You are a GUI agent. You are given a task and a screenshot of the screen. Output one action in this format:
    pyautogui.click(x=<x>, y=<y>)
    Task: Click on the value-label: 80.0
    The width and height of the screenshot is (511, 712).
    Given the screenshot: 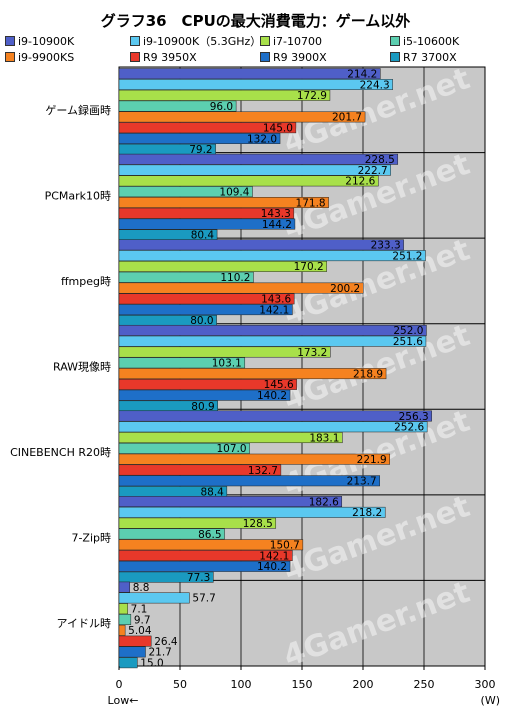 What is the action you would take?
    pyautogui.click(x=201, y=321)
    